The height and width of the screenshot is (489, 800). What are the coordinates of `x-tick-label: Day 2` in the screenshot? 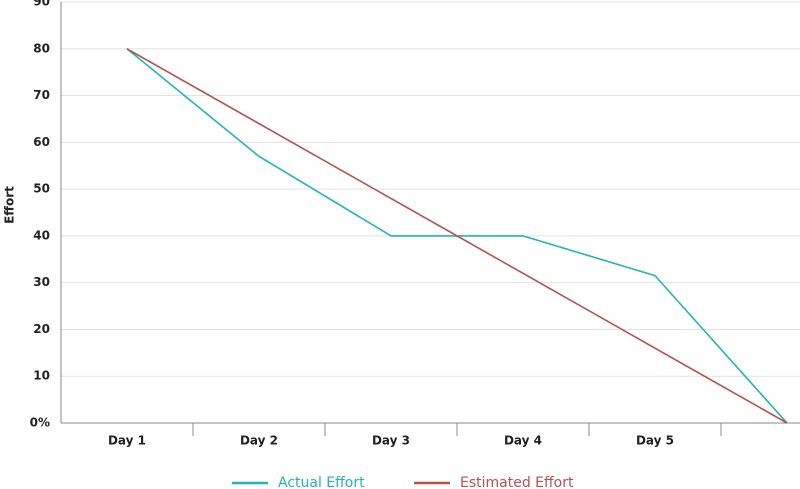 It's located at (259, 441).